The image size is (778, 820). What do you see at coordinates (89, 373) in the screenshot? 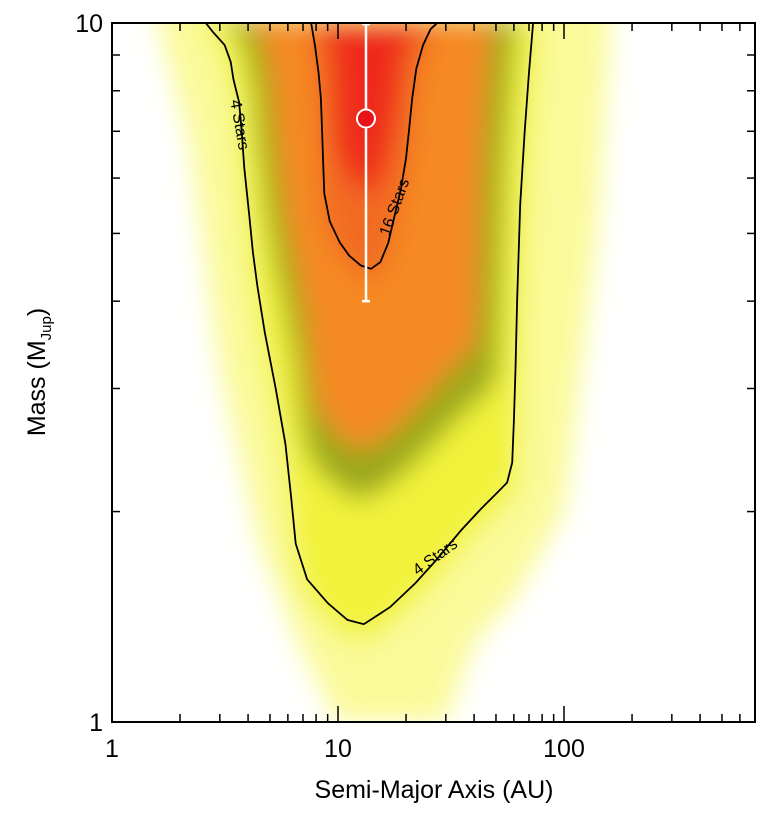
I see `y-tick-labels: 1 10` at bounding box center [89, 373].